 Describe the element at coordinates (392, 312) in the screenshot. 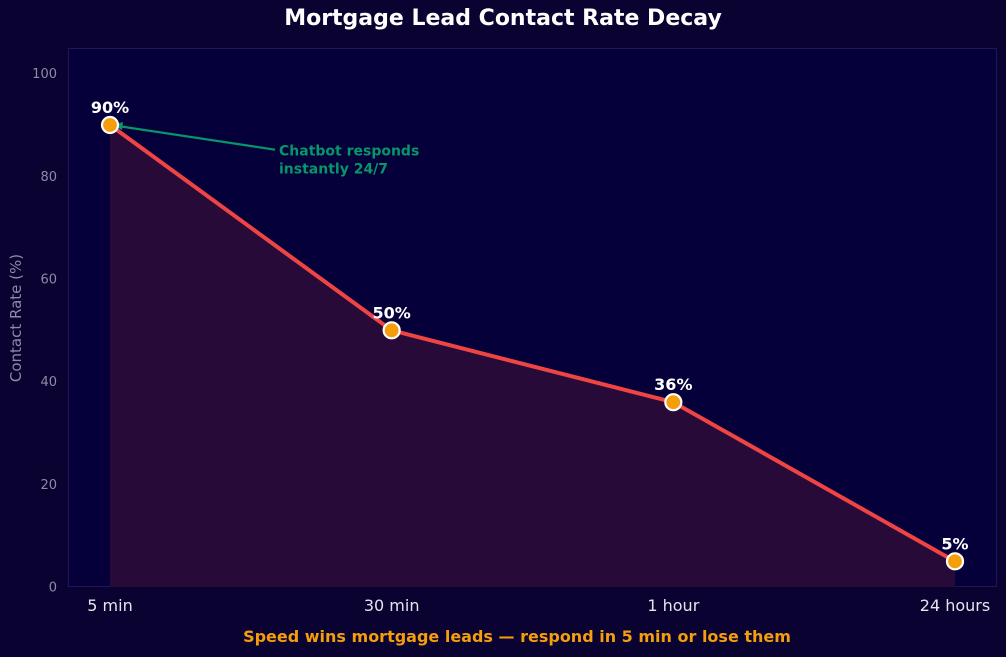

I see `data-label: 50%` at that location.